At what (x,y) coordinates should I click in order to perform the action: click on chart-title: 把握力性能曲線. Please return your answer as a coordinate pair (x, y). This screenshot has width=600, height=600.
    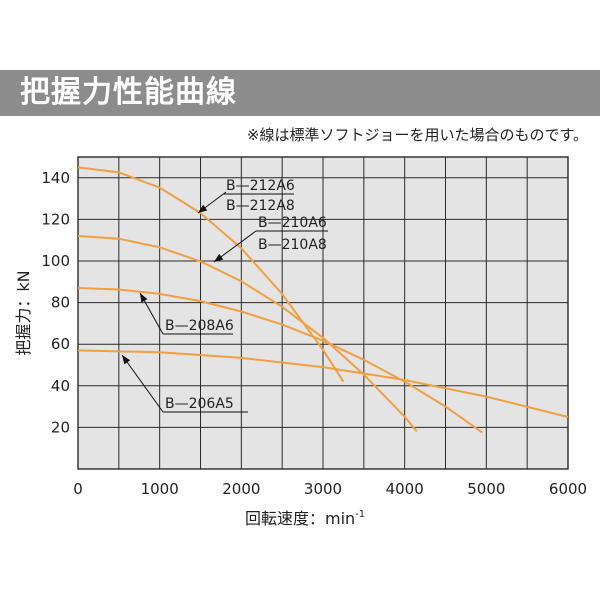
    Looking at the image, I should click on (128, 92).